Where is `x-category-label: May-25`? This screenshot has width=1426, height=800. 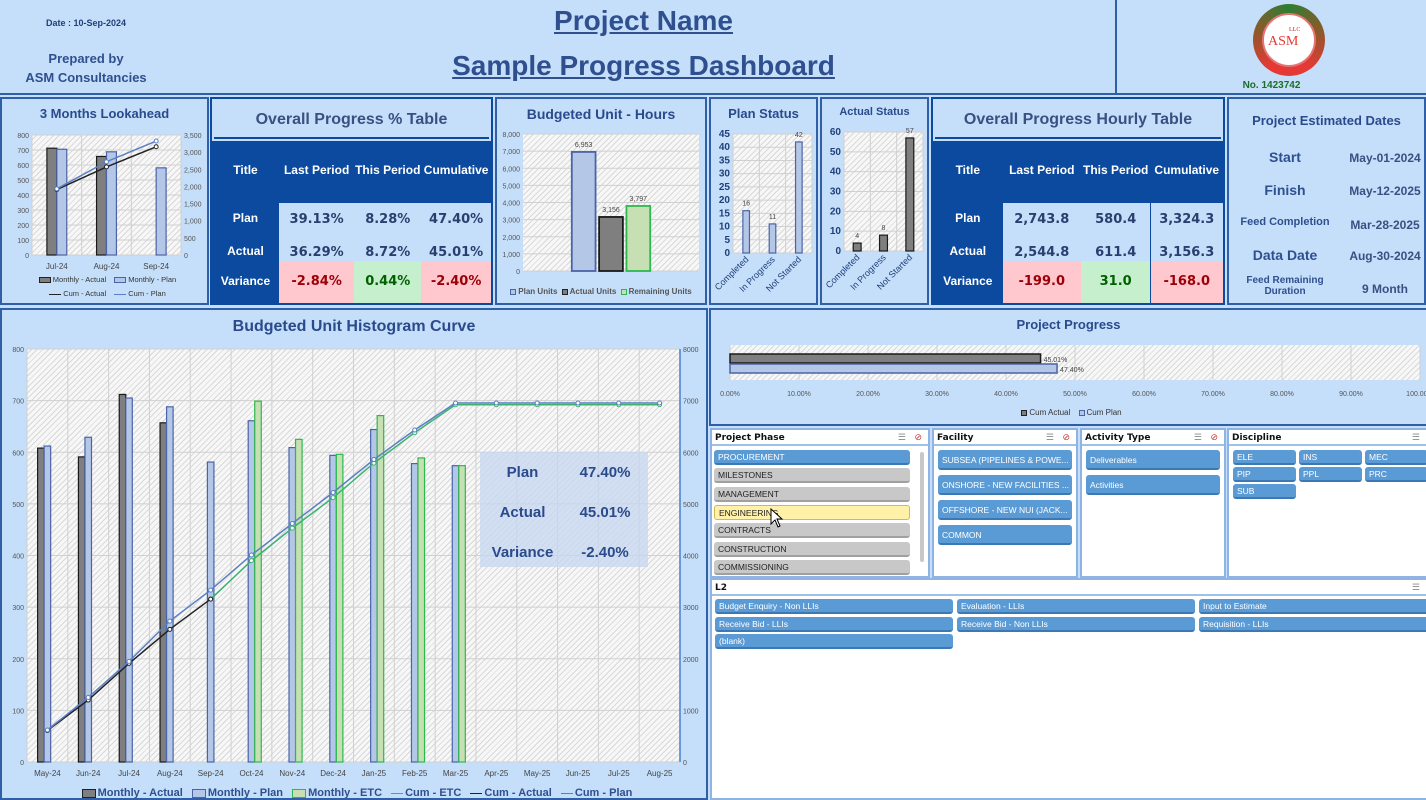 x-category-label: May-25 is located at coordinates (537, 773).